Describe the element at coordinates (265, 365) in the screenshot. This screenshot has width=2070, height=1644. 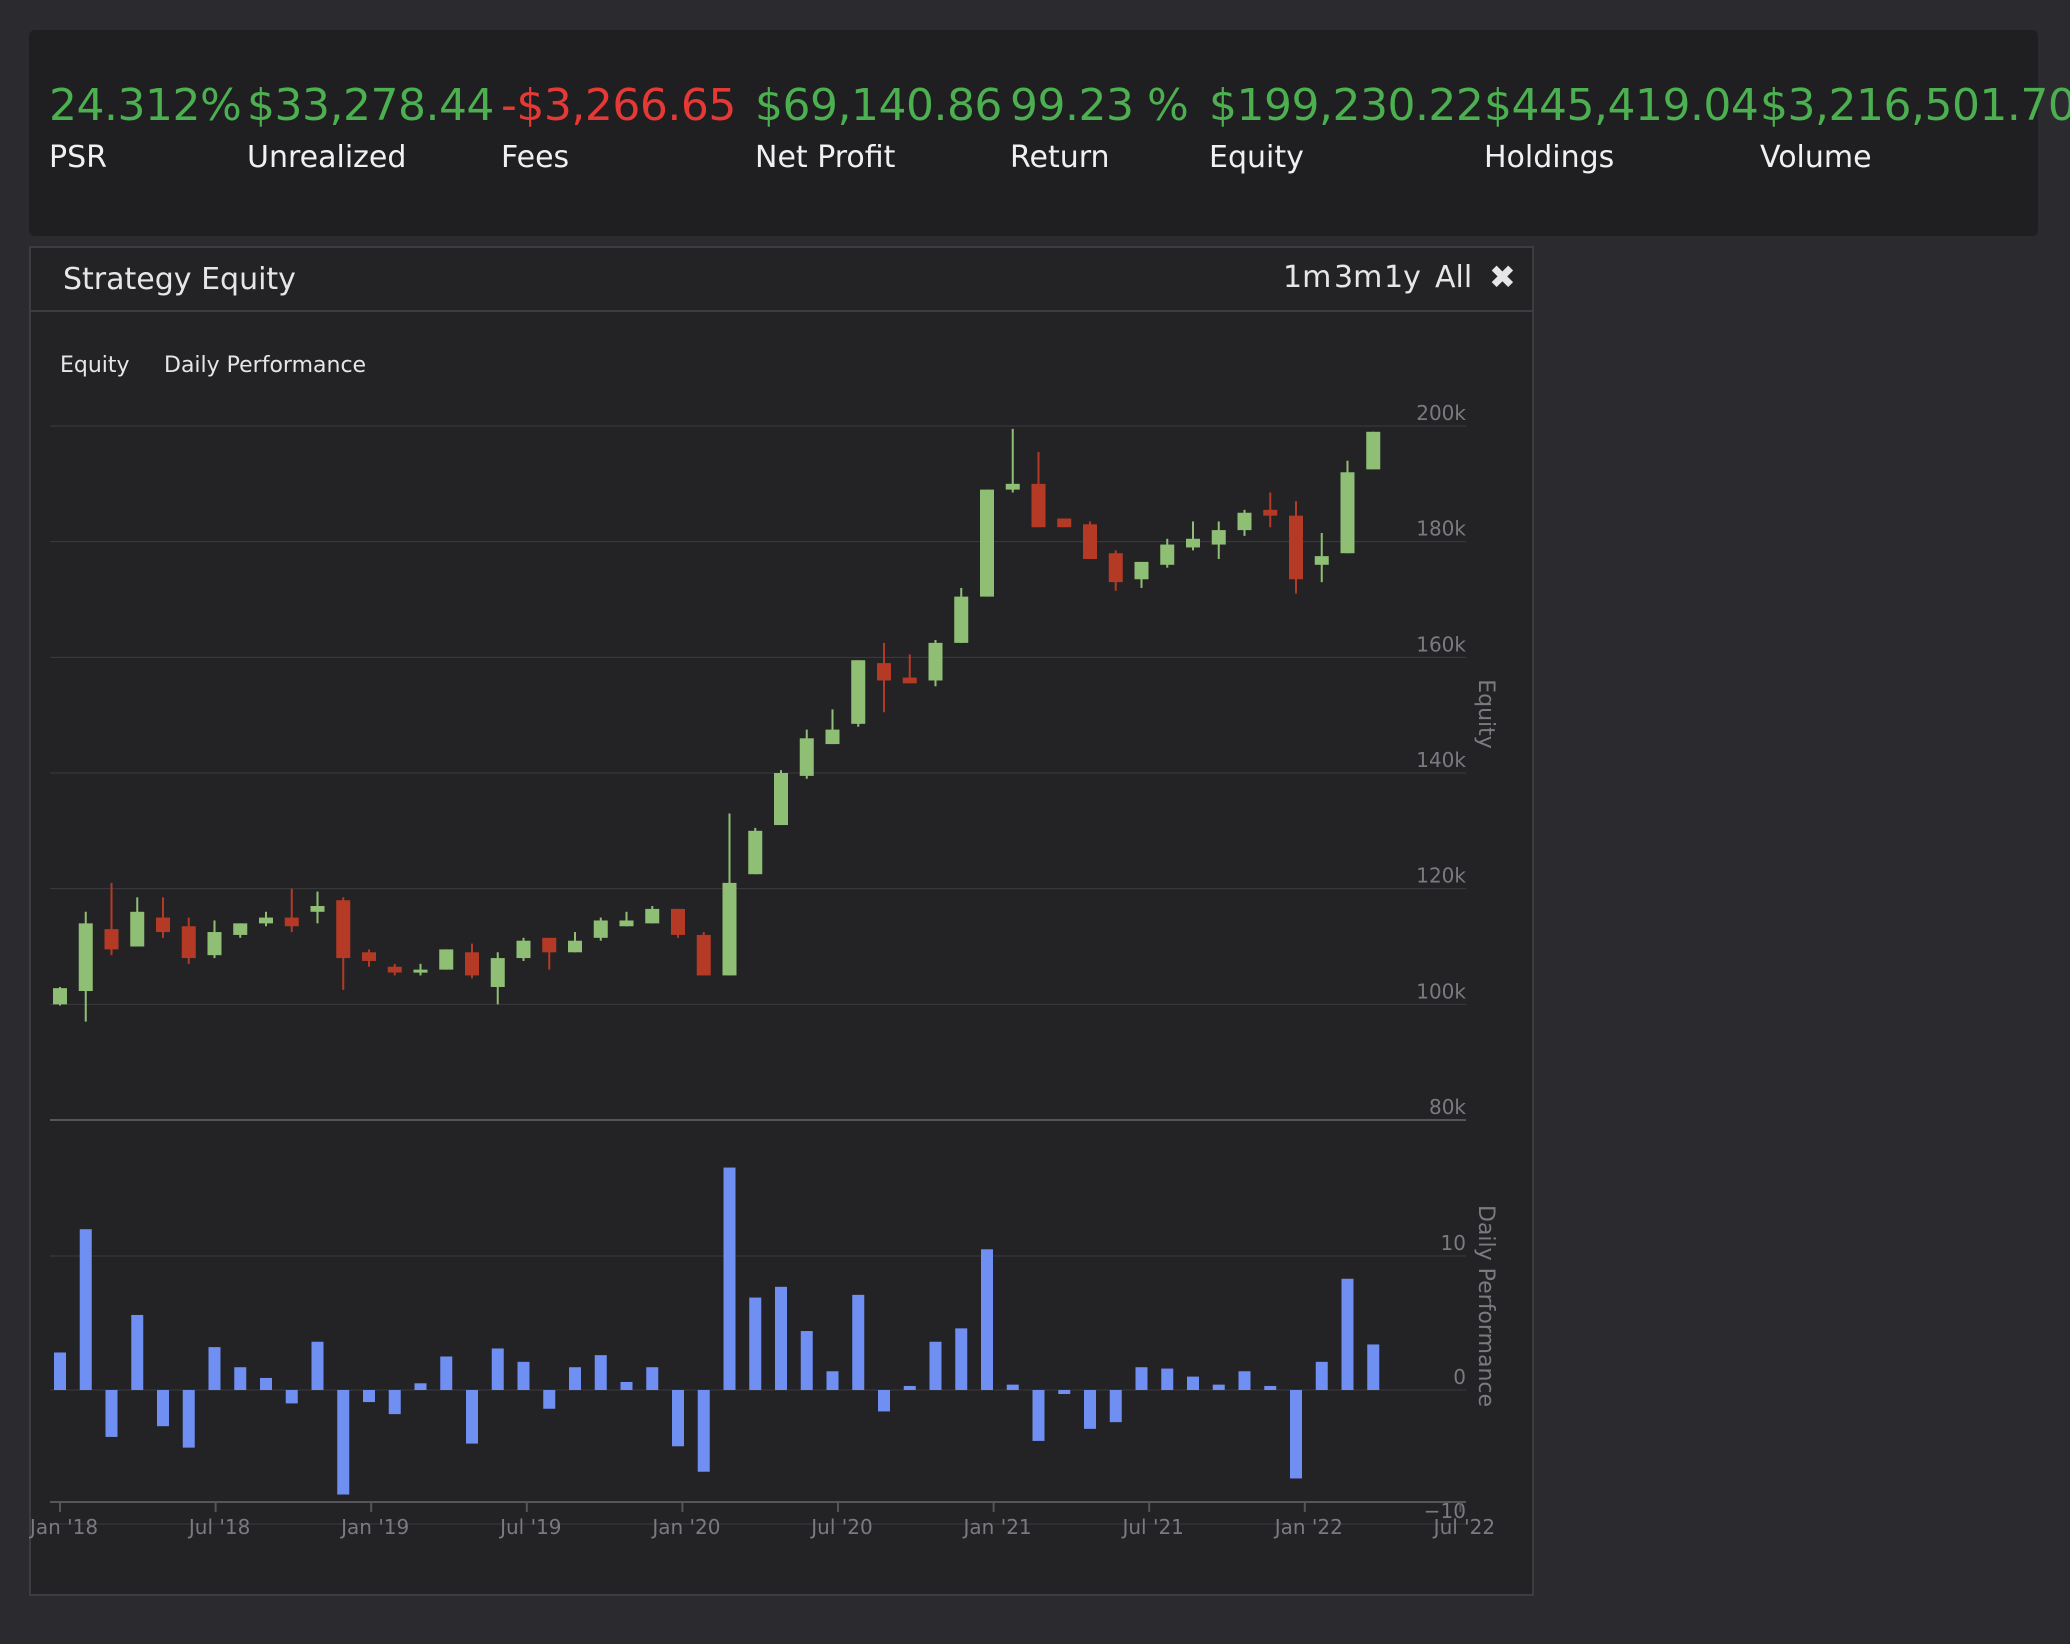
I see `legend-daily-performance: Daily Performance` at that location.